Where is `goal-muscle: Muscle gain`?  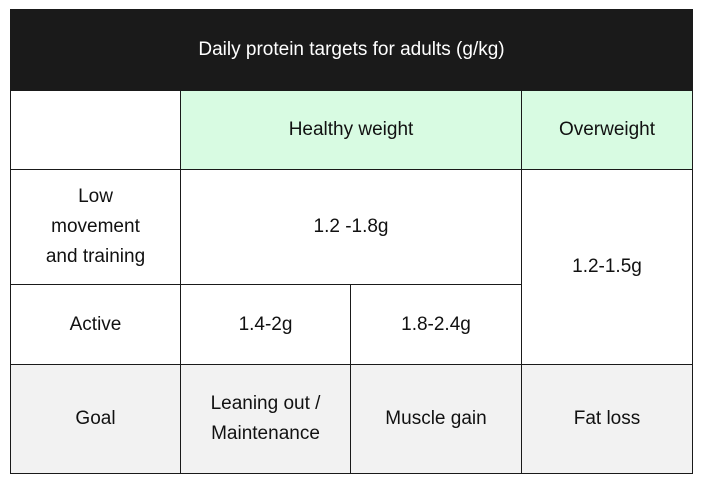 goal-muscle: Muscle gain is located at coordinates (436, 419).